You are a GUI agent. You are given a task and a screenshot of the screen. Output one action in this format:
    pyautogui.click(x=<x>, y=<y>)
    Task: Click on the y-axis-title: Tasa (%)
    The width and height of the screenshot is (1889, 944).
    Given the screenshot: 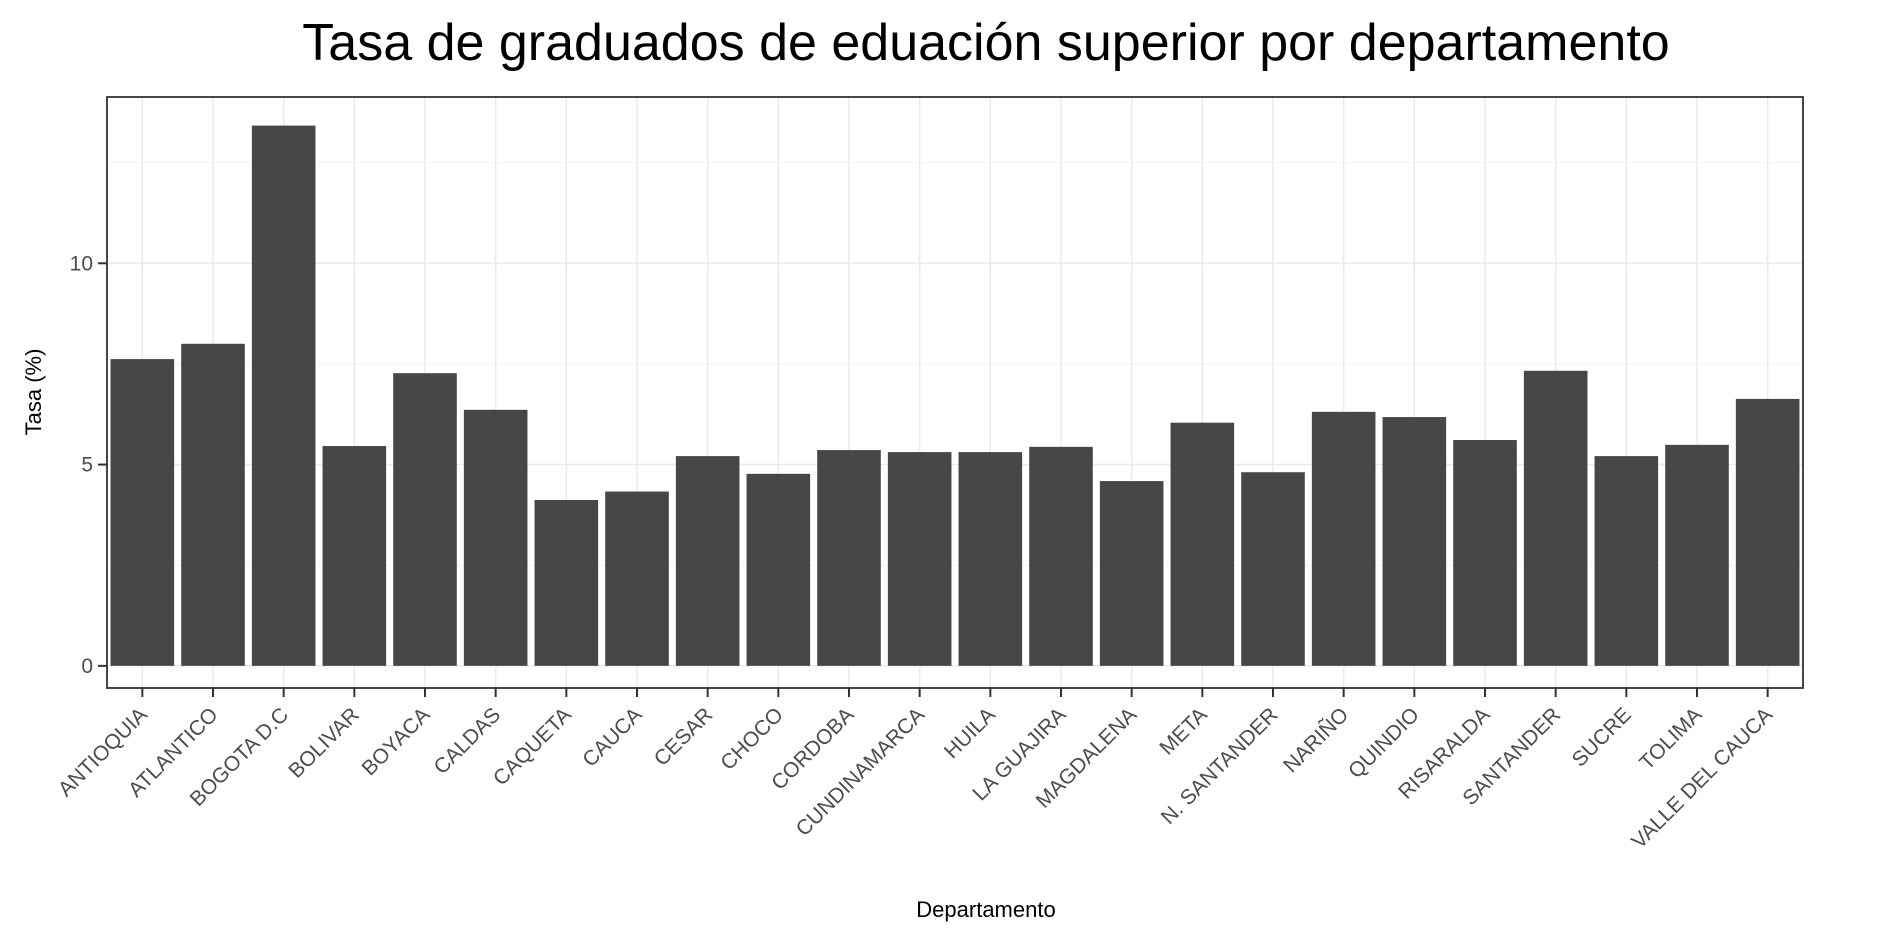 What is the action you would take?
    pyautogui.click(x=33, y=392)
    